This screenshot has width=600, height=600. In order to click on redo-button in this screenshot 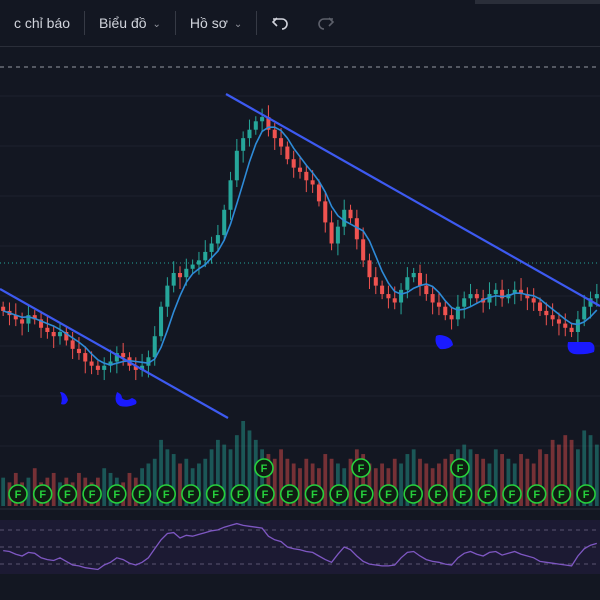, I will do `click(326, 23)`.